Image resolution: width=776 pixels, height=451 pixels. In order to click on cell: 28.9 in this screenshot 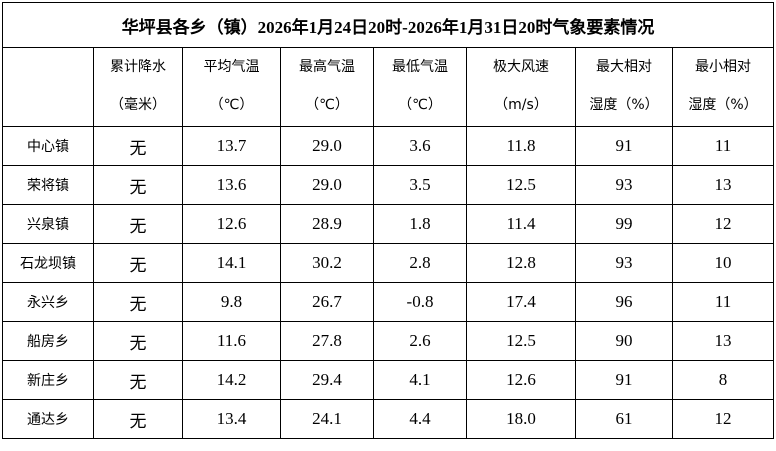, I will do `click(327, 224)`.